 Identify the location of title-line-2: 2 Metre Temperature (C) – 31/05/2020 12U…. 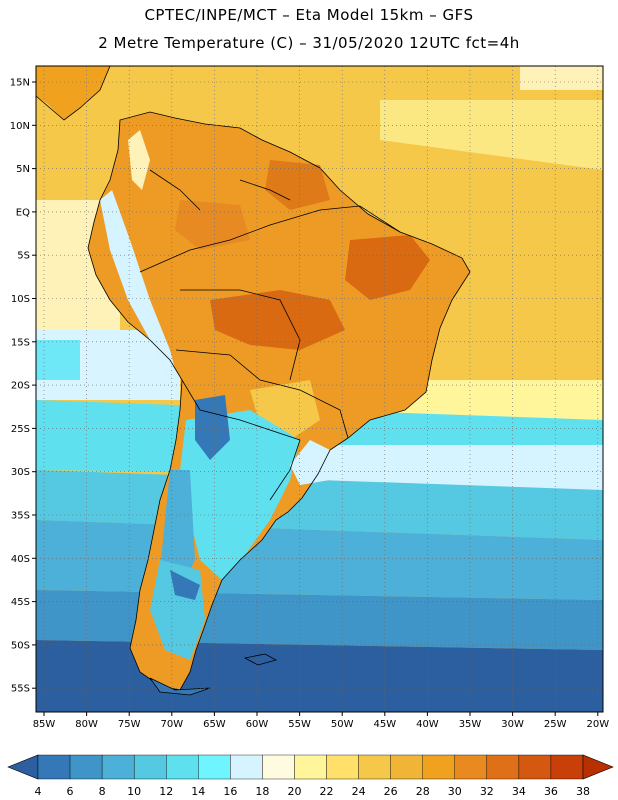
(309, 43).